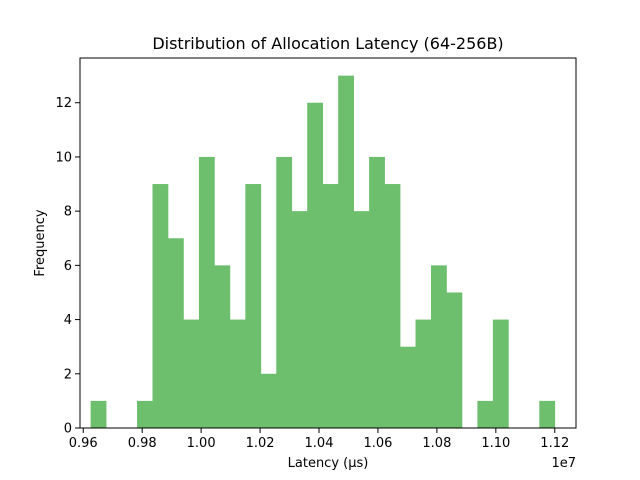 This screenshot has height=480, width=640. Describe the element at coordinates (436, 443) in the screenshot. I see `x-tick-label: 1.08` at that location.